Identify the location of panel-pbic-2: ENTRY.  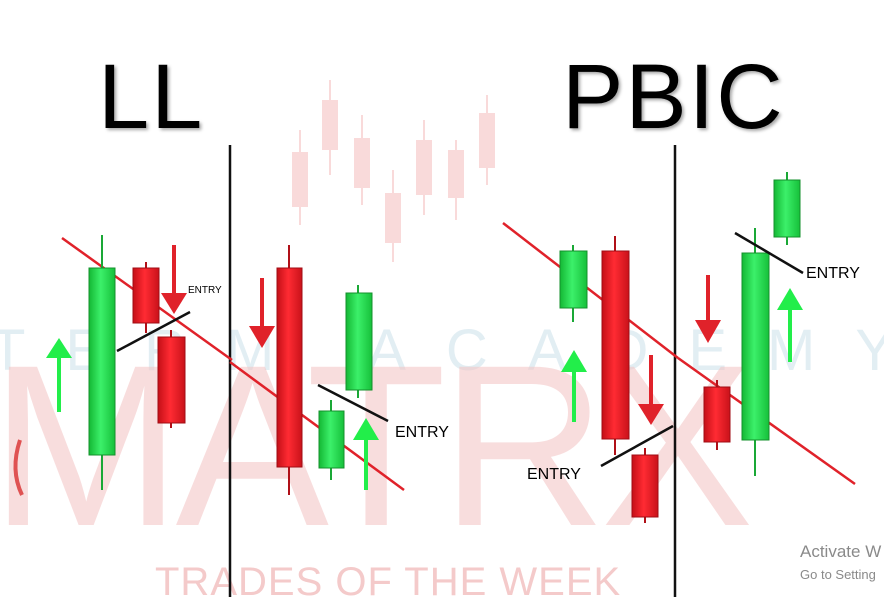
(768, 329).